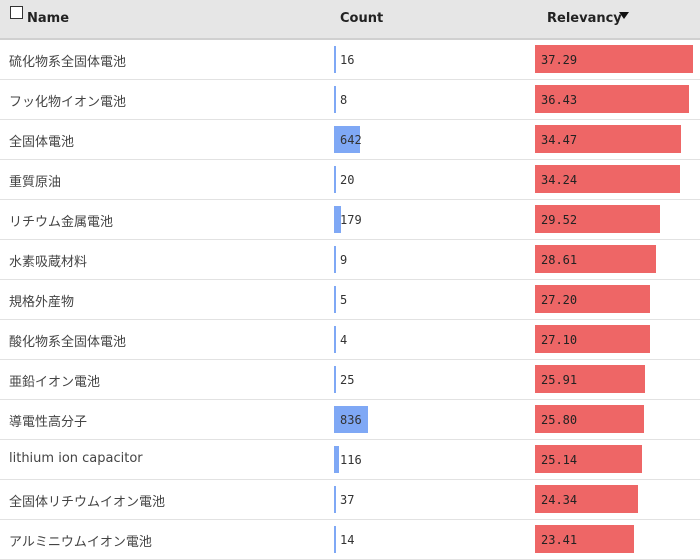 This screenshot has height=560, width=700. I want to click on count-value: 642, so click(351, 140).